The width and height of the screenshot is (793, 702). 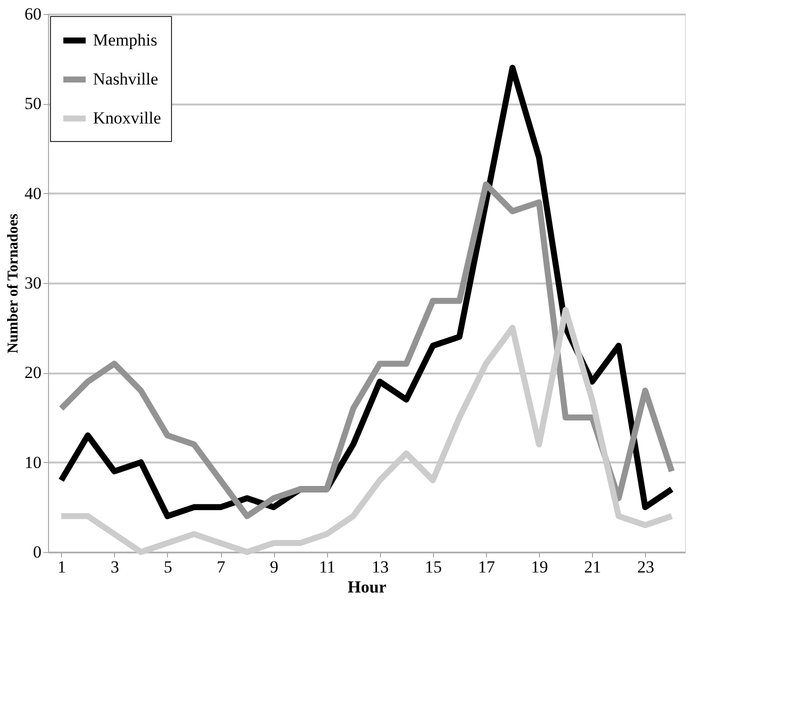 I want to click on y-axis-title: Number of Tornadoes, so click(x=14, y=283).